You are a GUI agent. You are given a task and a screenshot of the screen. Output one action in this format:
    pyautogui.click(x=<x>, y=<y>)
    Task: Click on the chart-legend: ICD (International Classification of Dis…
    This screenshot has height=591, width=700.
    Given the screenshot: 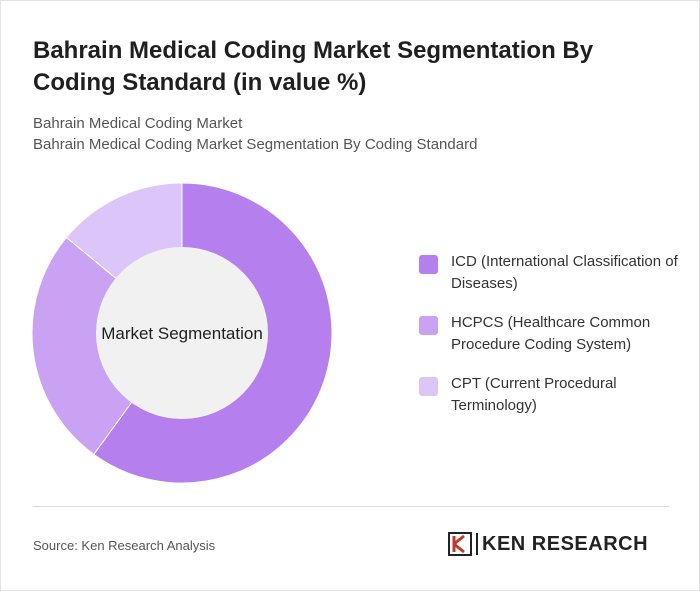 What is the action you would take?
    pyautogui.click(x=549, y=342)
    